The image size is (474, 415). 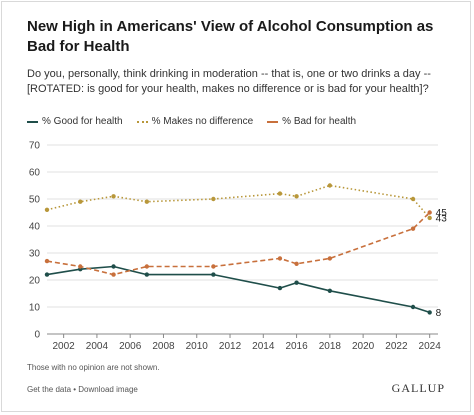 What do you see at coordinates (202, 121) in the screenshot?
I see `legend-label-no-difference: % Makes no difference` at bounding box center [202, 121].